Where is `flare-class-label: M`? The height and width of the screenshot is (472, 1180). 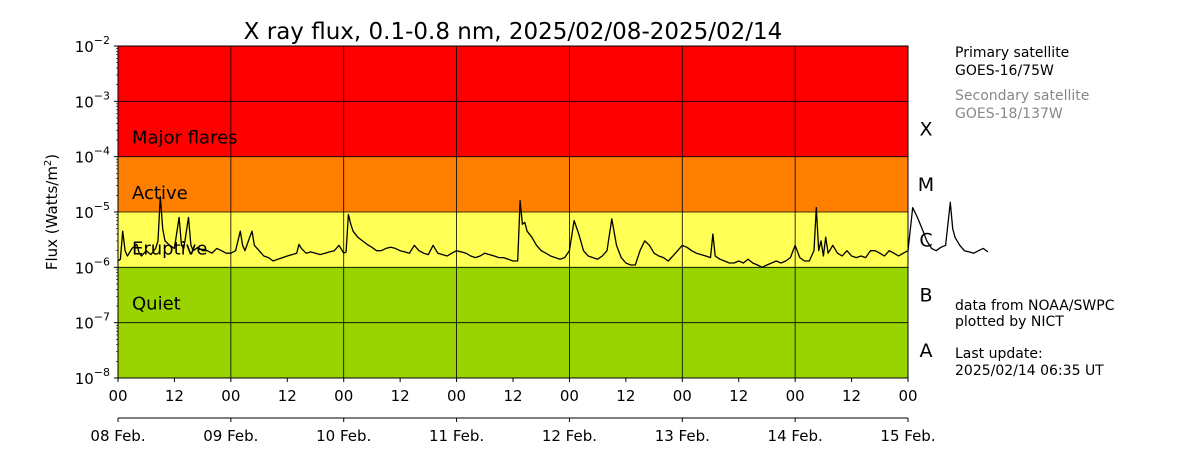 flare-class-label: M is located at coordinates (926, 185).